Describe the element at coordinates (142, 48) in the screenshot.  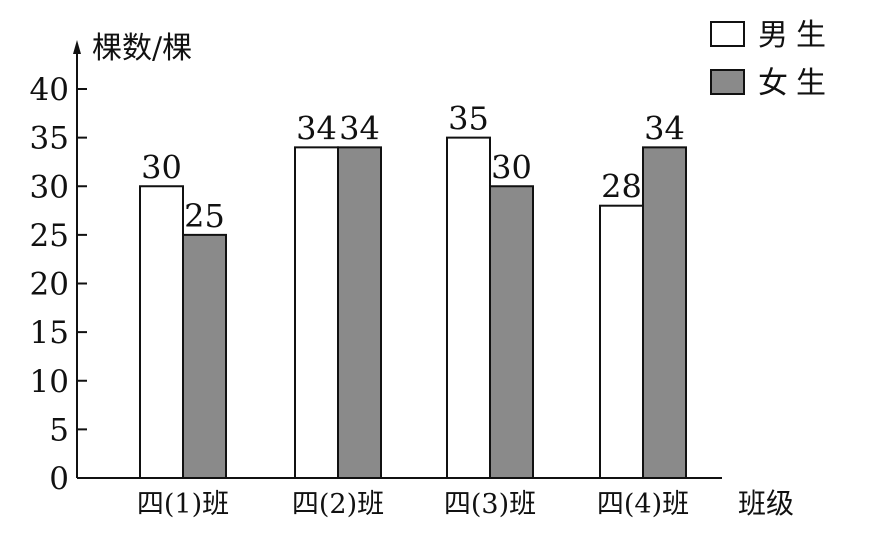
I see `y-axis-label: 棵数/棵` at that location.